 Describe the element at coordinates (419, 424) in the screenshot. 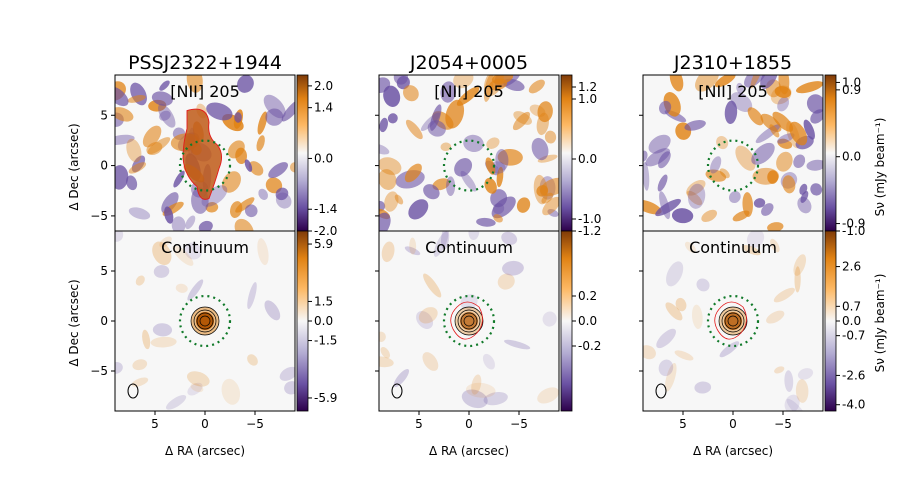

I see `x-tick-label: 5` at that location.